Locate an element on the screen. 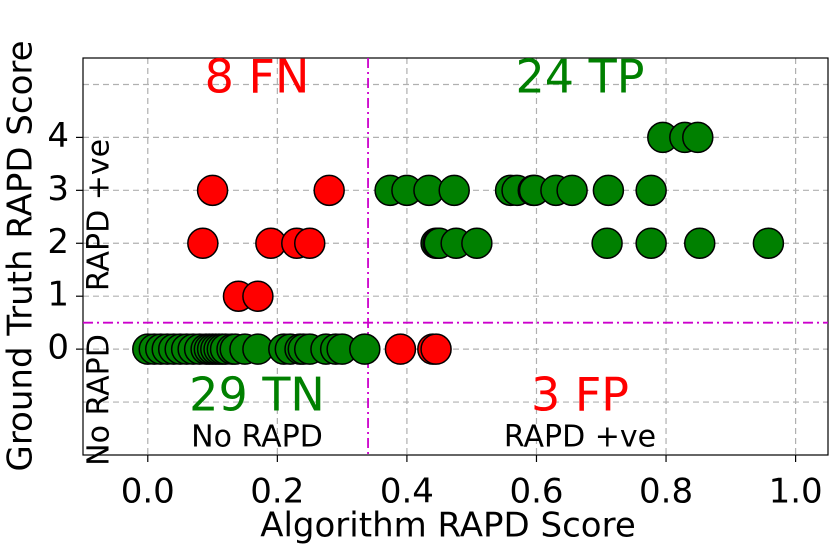 This screenshot has height=551, width=830. y-tick-label: 0 is located at coordinates (58, 348).